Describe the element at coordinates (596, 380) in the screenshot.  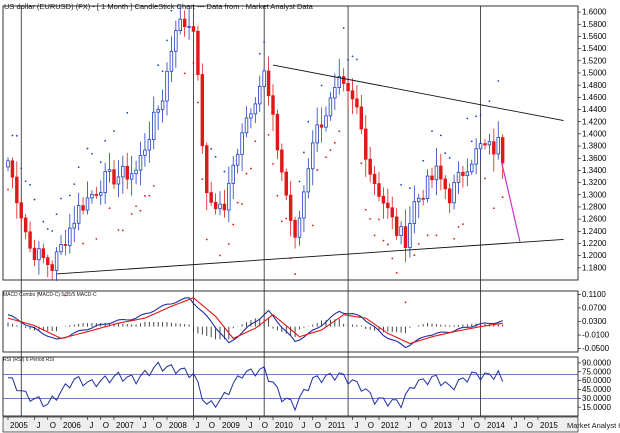
I see `rsi-tick-label: 60.0000` at that location.